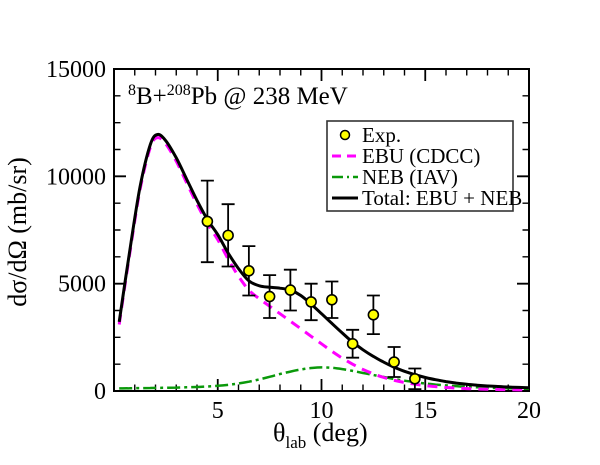 This screenshot has width=600, height=465. I want to click on x-tick-label: 10, so click(322, 411).